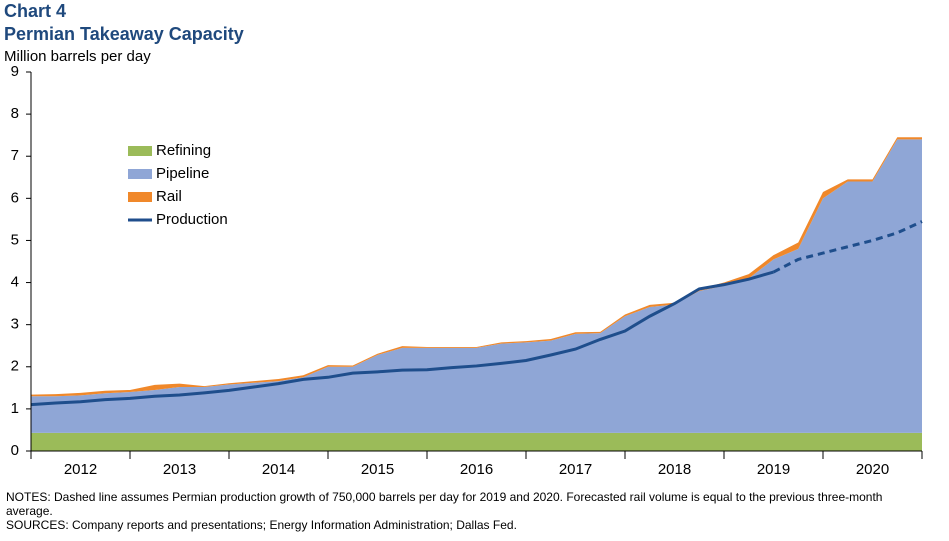 The height and width of the screenshot is (541, 949). What do you see at coordinates (476, 441) in the screenshot?
I see `area` at bounding box center [476, 441].